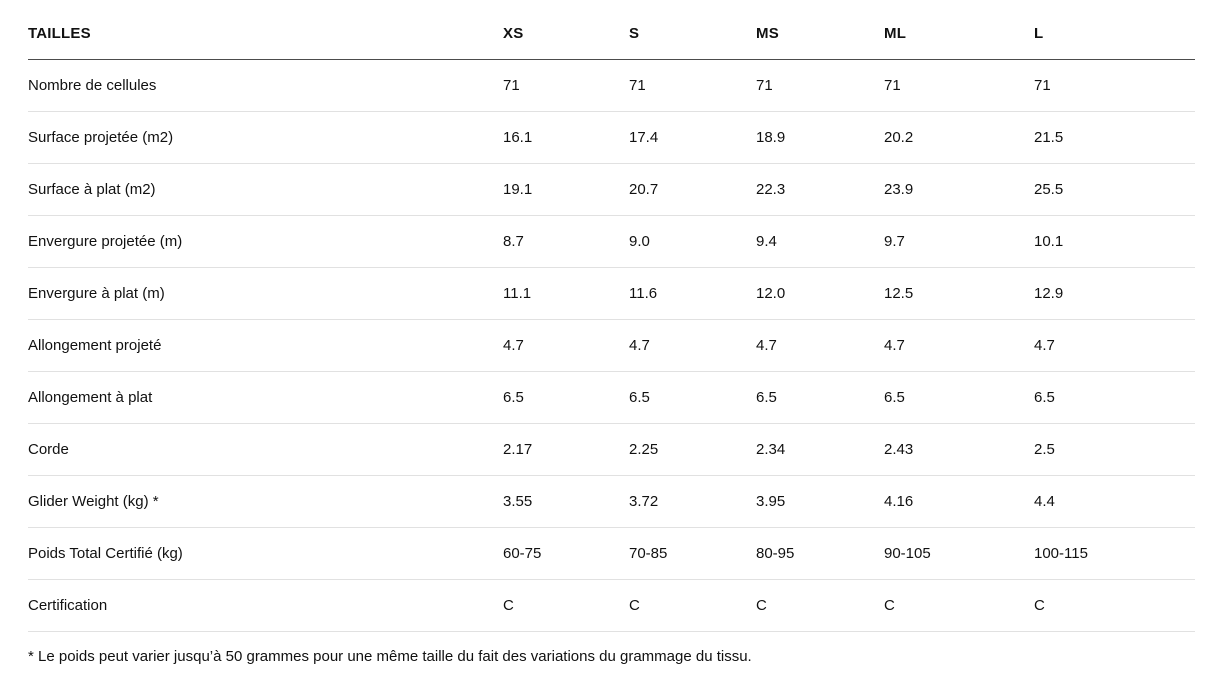  I want to click on cell-value: 8.7, so click(566, 241).